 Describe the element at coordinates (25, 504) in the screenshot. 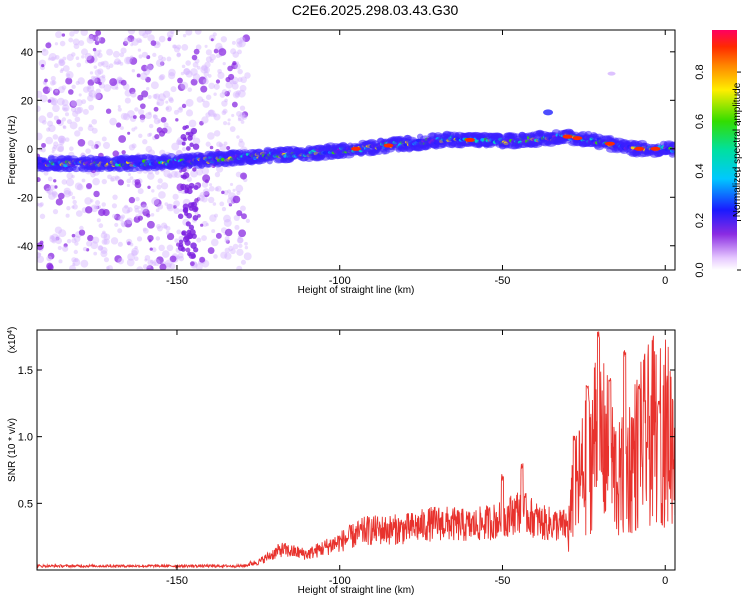

I see `snr-ytick-label: 0.5` at that location.